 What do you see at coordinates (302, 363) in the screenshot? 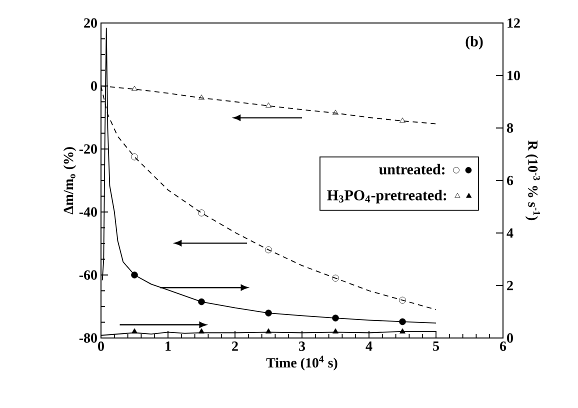
I see `x-axis-title: Time (10$^{4}$ s)` at bounding box center [302, 363].